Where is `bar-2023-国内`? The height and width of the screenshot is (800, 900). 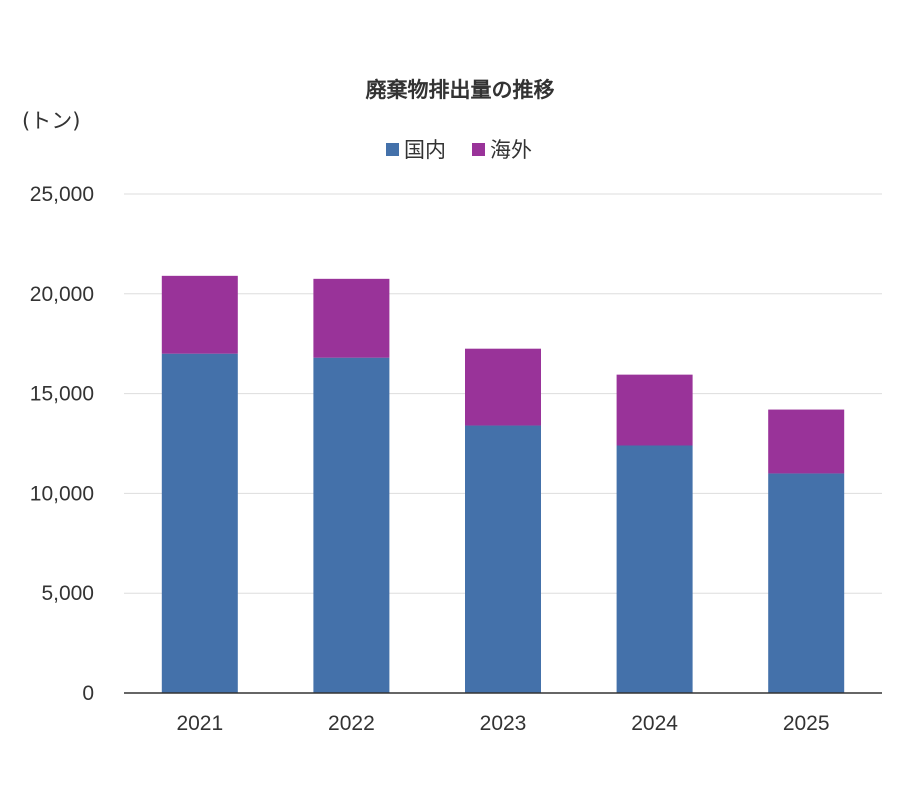
bar-2023-国内 is located at coordinates (503, 559).